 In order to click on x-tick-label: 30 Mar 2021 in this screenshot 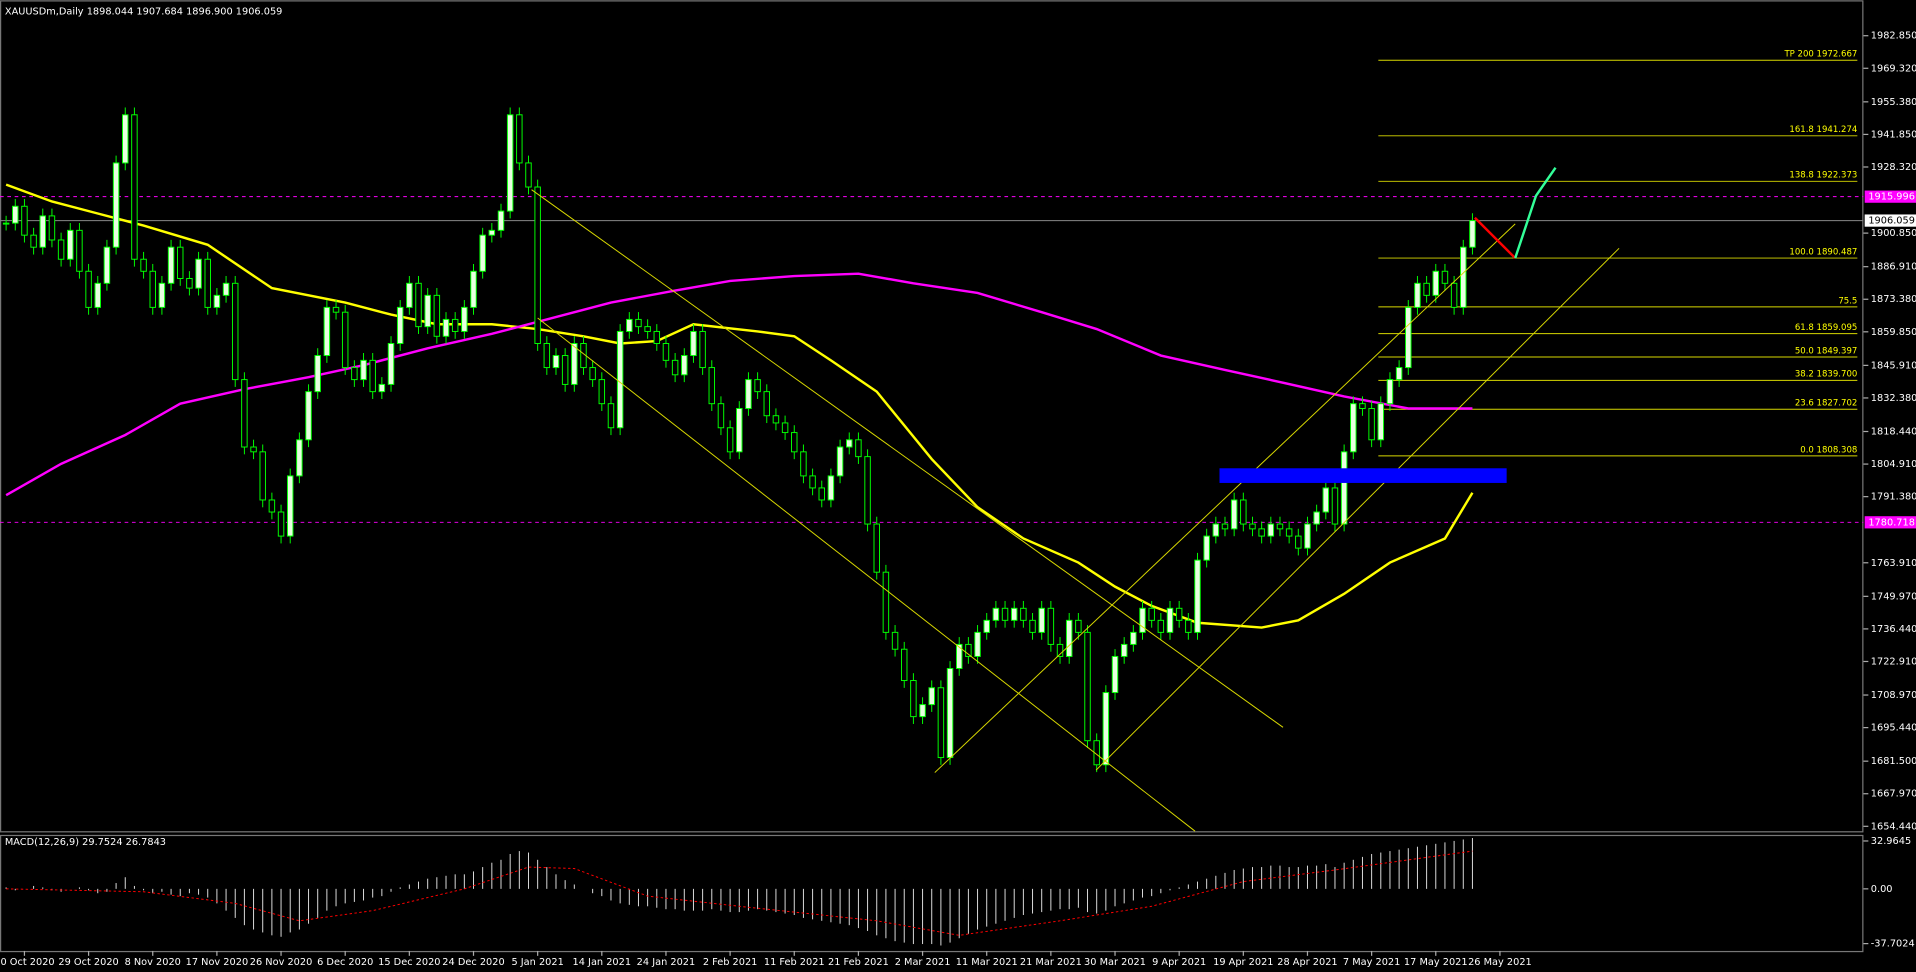, I will do `click(1115, 962)`.